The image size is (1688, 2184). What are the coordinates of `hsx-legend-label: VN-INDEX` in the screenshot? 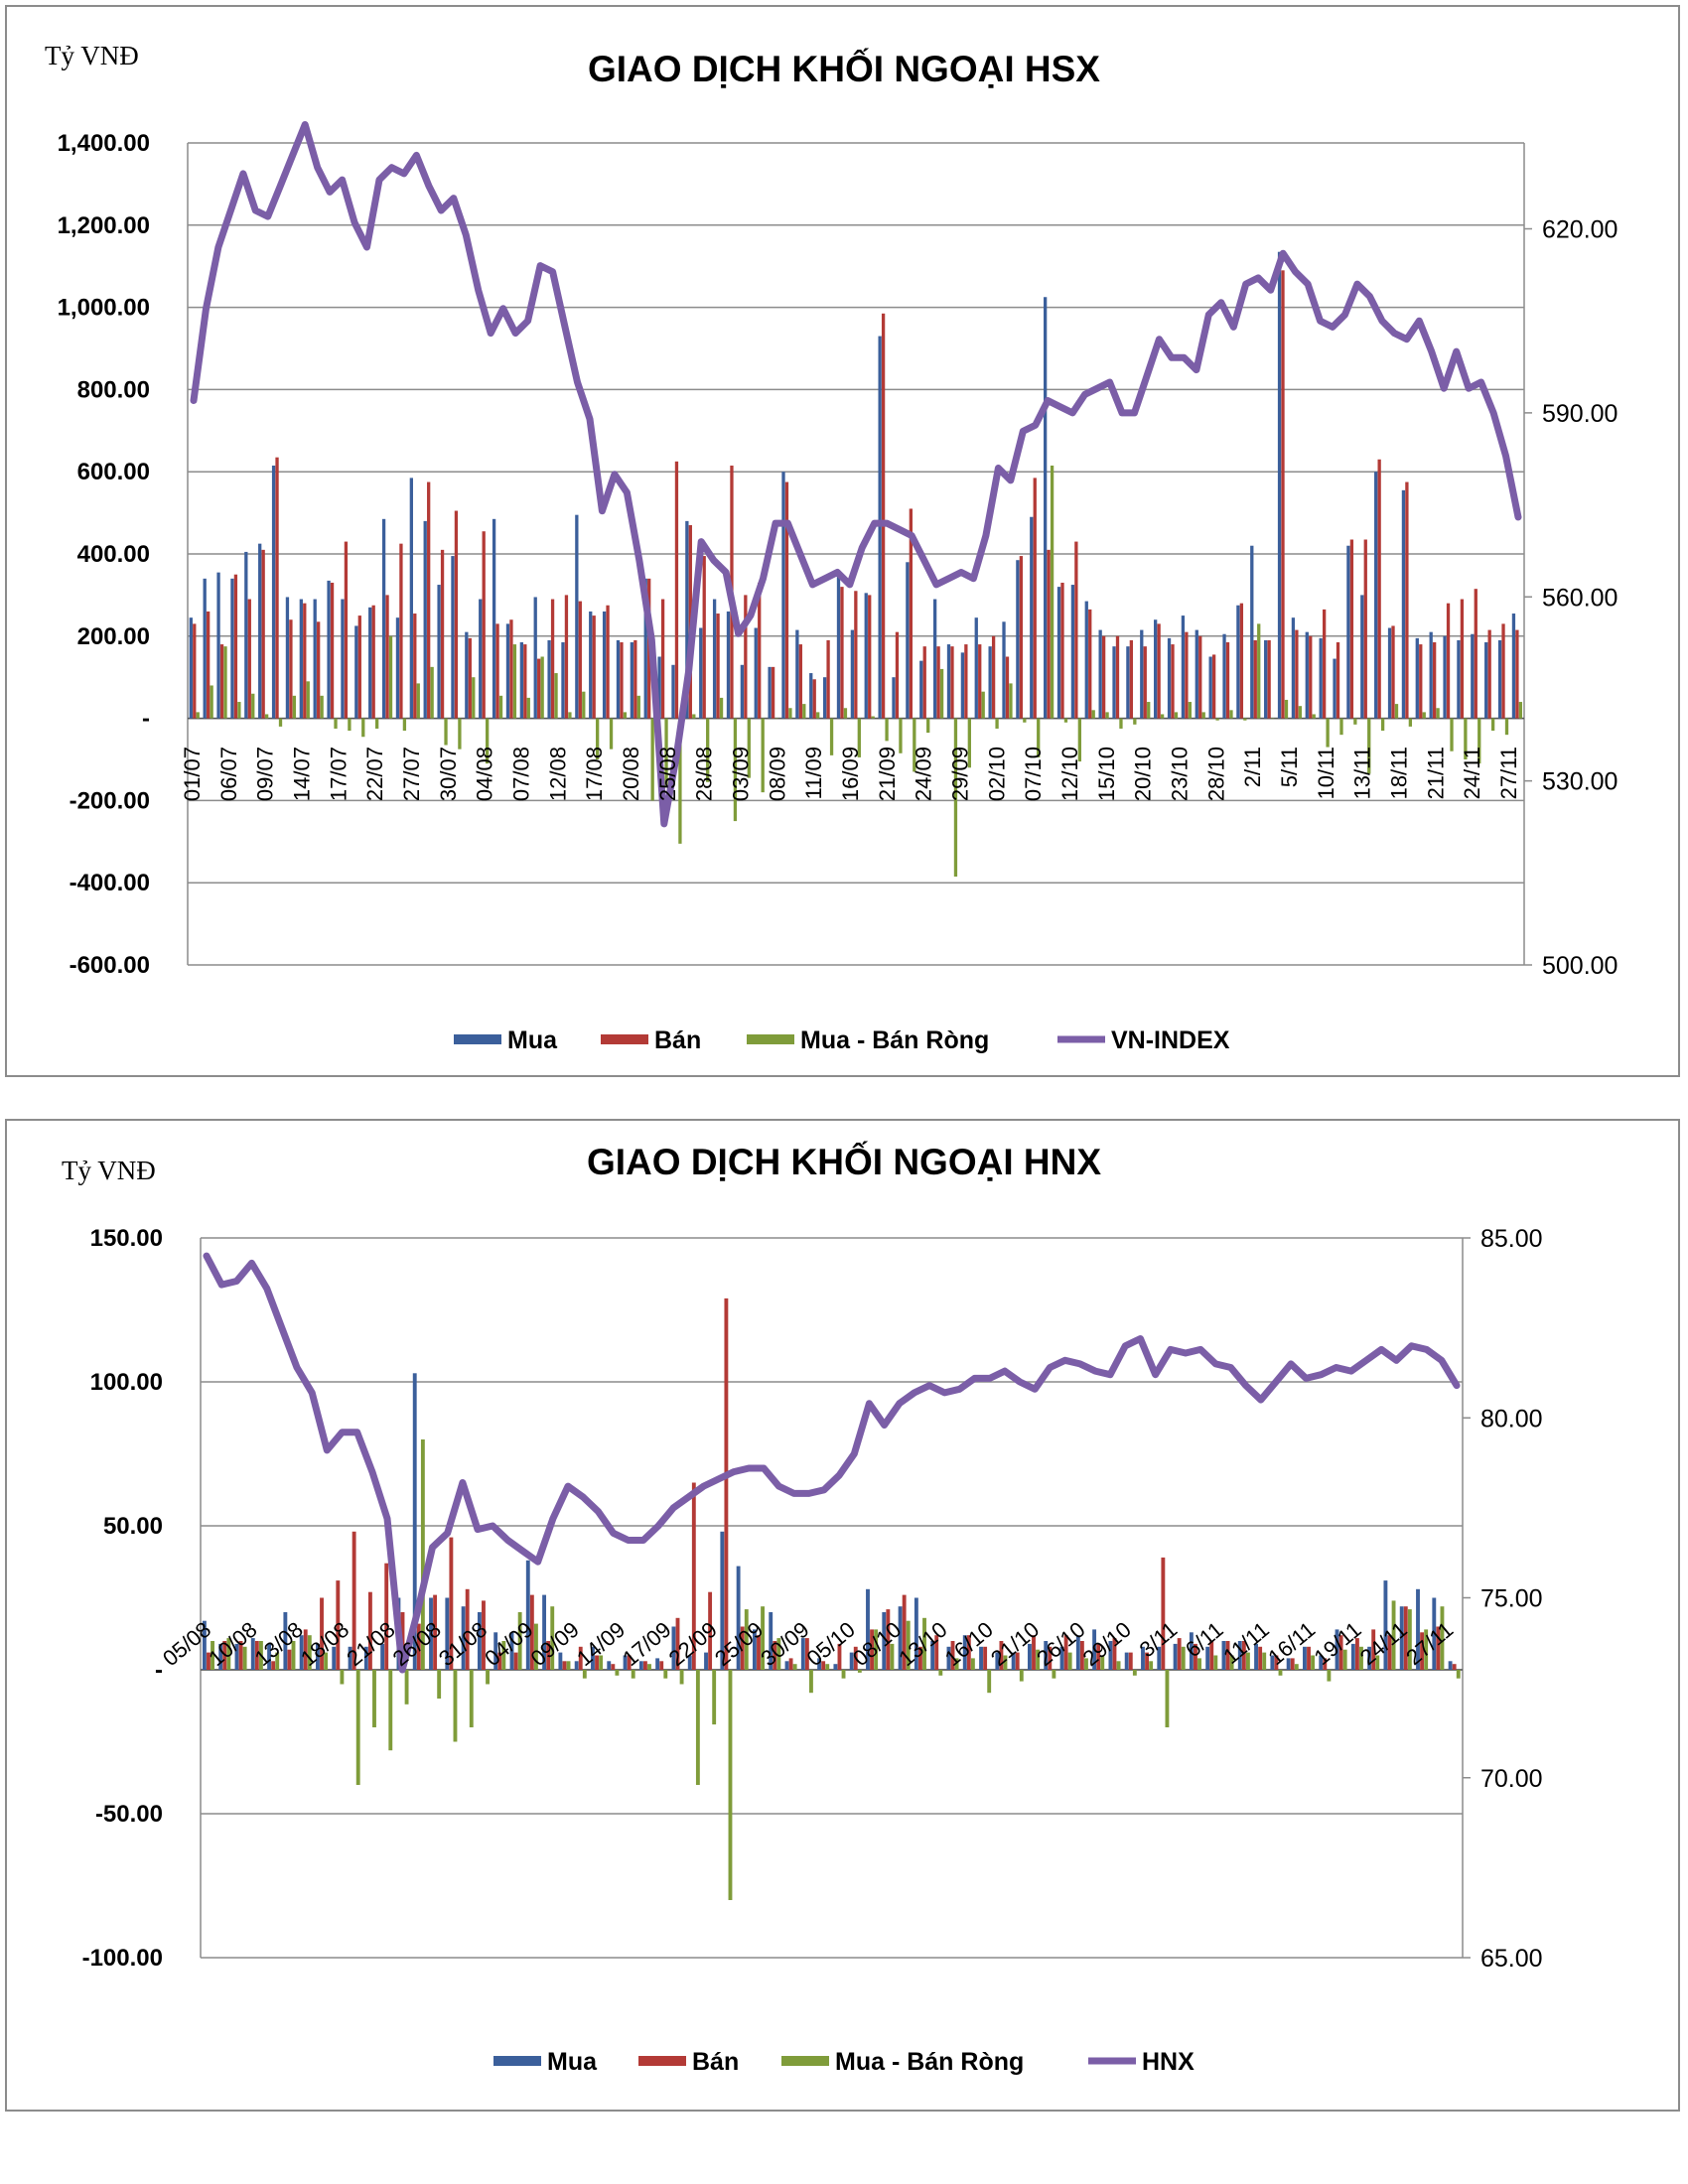 It's located at (1170, 1040).